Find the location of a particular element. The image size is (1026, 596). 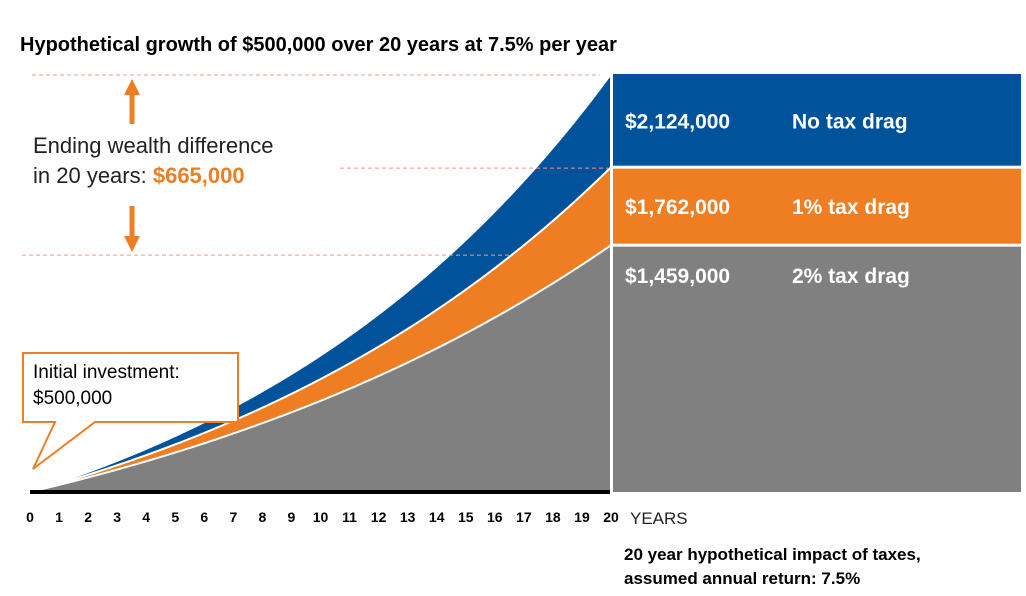

annotation-prefix: in 20 years: is located at coordinates (93, 175).